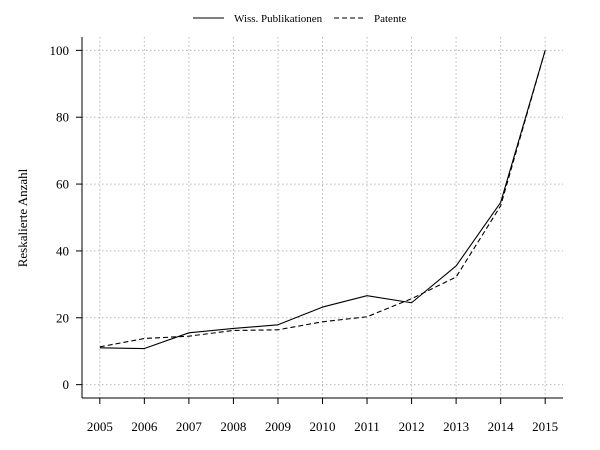 The height and width of the screenshot is (450, 600). I want to click on x-tick-label-2011: 2011, so click(367, 426).